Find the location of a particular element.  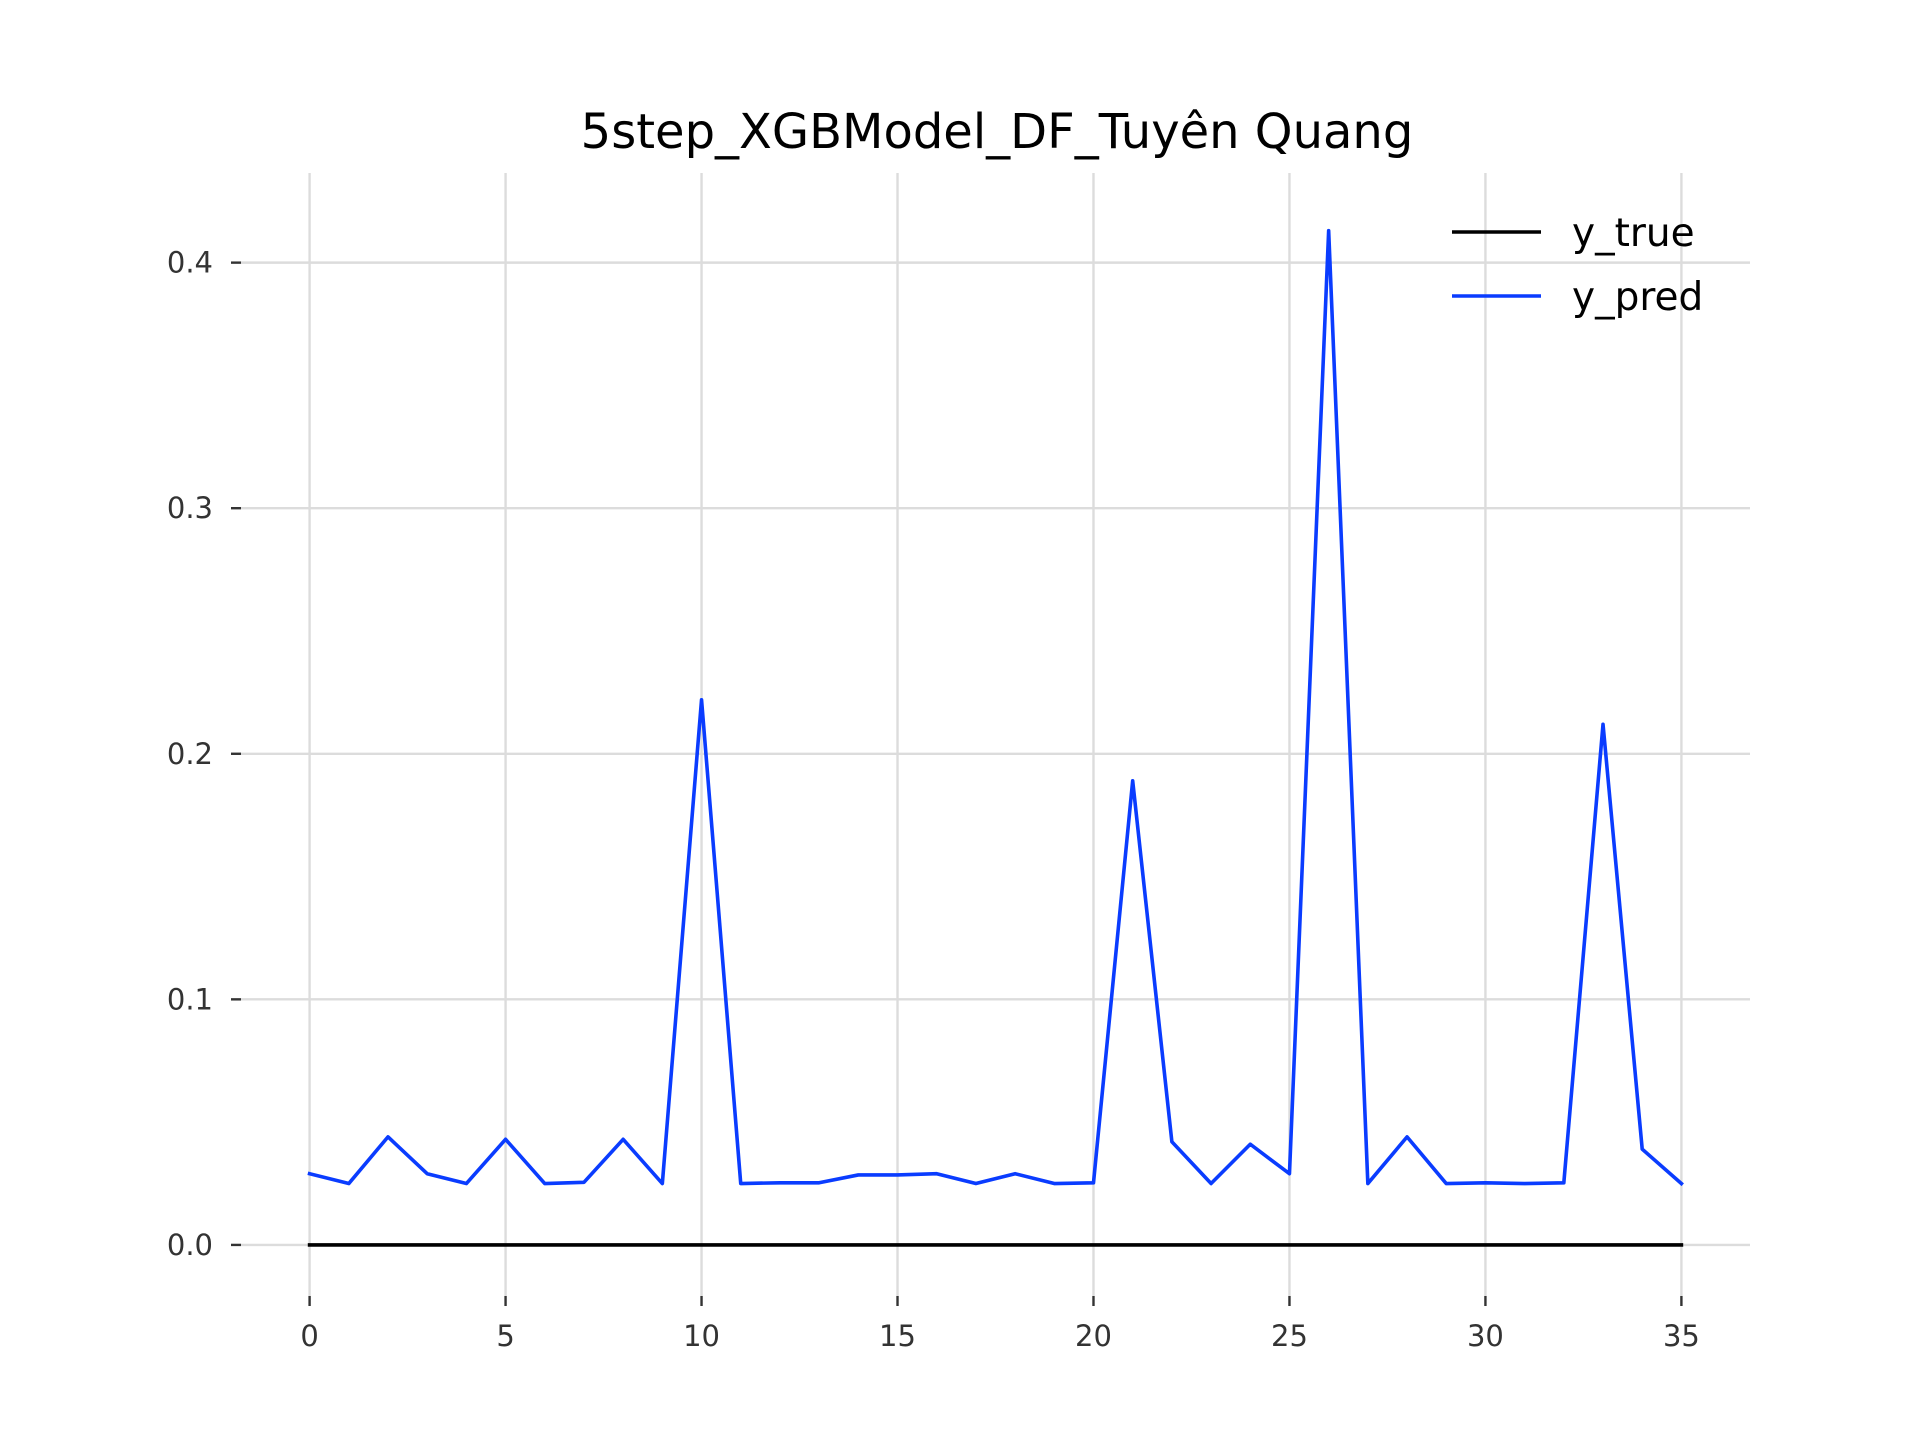

x-tick-label: 10 is located at coordinates (701, 1336).